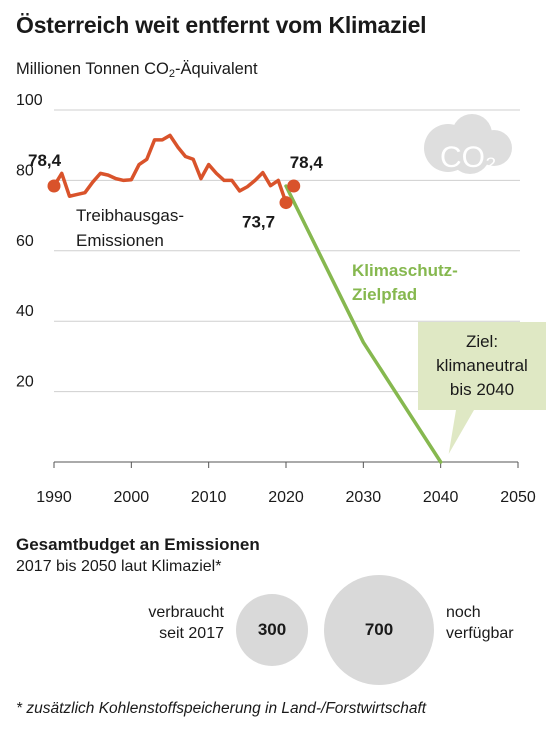 Image resolution: width=558 pixels, height=744 pixels. Describe the element at coordinates (480, 623) in the screenshot. I see `remaining-label: noch verfügbar` at that location.